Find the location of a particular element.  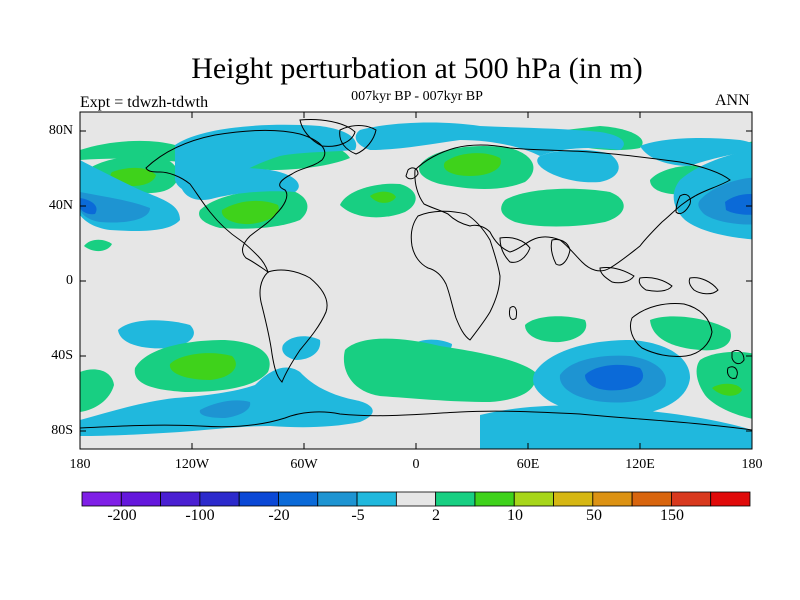

lat-tick-label: 80S is located at coordinates (62, 430).